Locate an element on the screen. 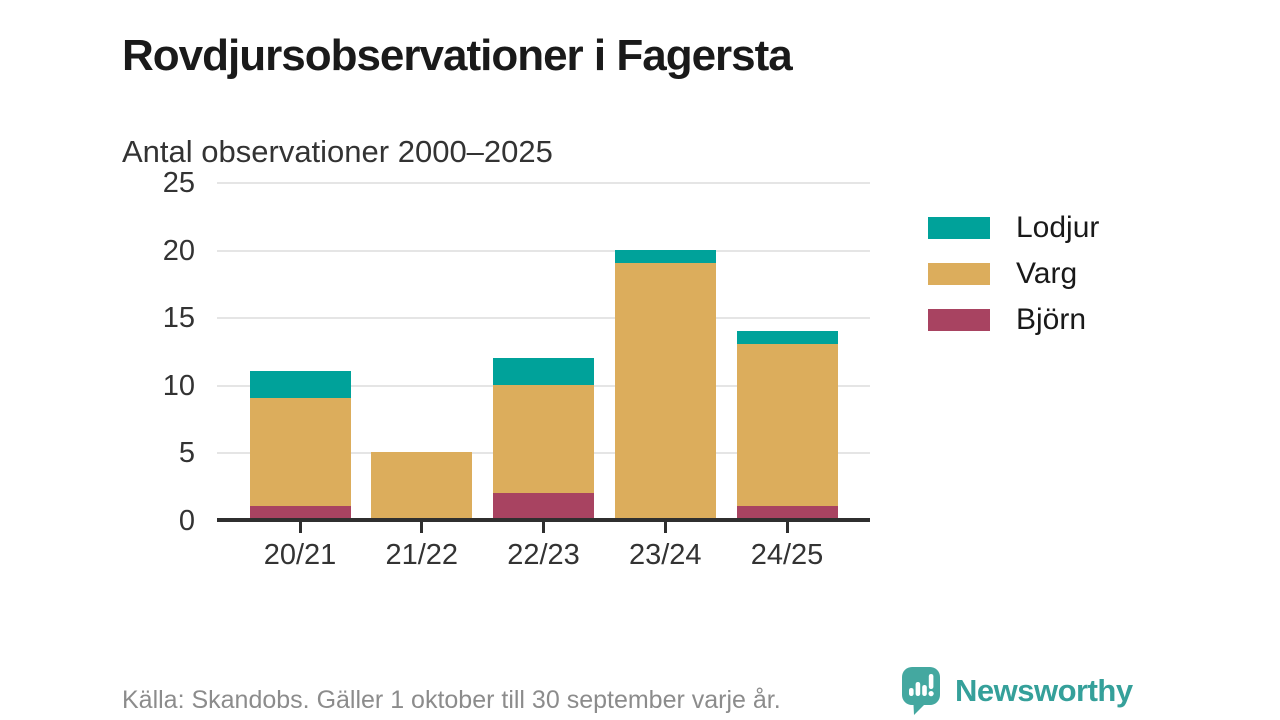  newsworthy-logo-icon is located at coordinates (921, 691).